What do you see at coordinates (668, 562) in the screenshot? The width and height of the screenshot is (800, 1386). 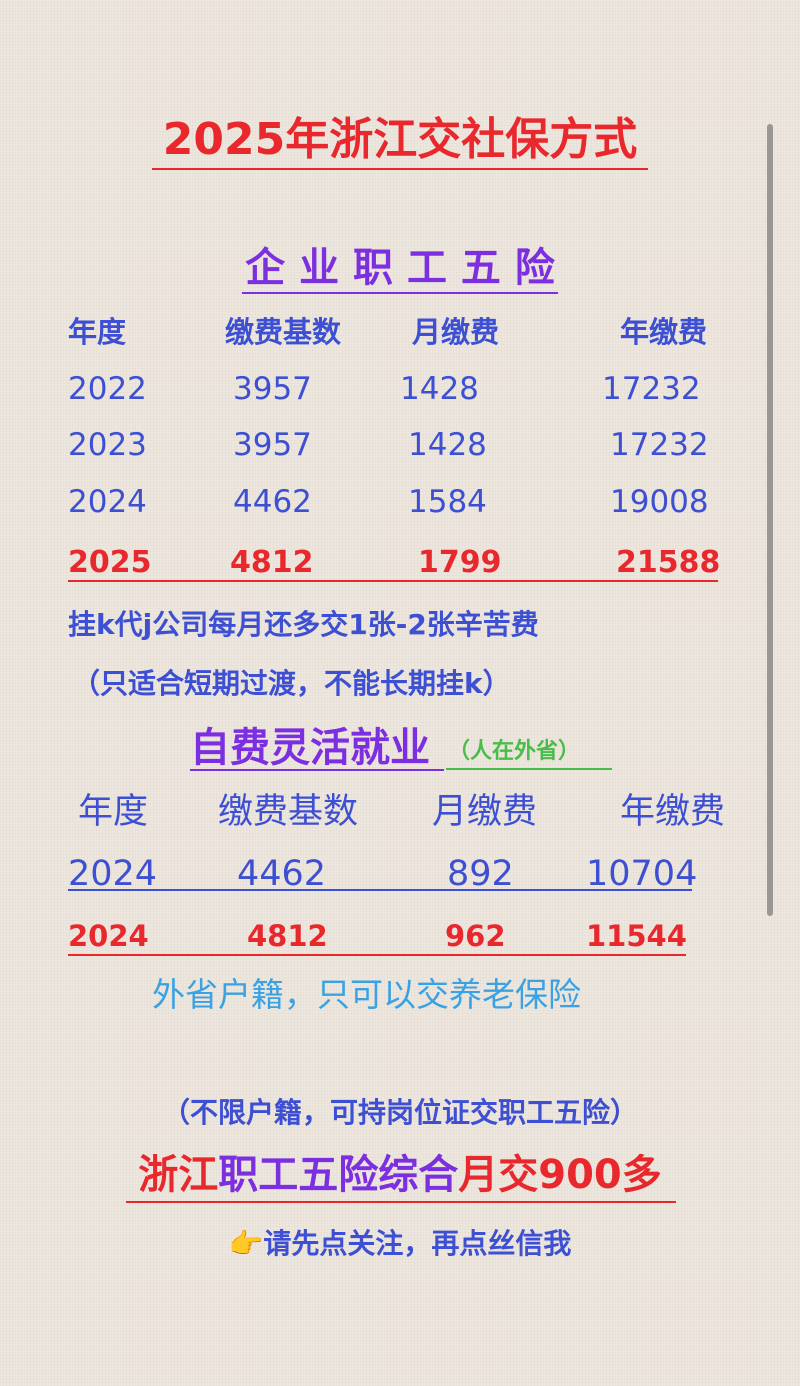 I see `highlight-cell: 21588` at bounding box center [668, 562].